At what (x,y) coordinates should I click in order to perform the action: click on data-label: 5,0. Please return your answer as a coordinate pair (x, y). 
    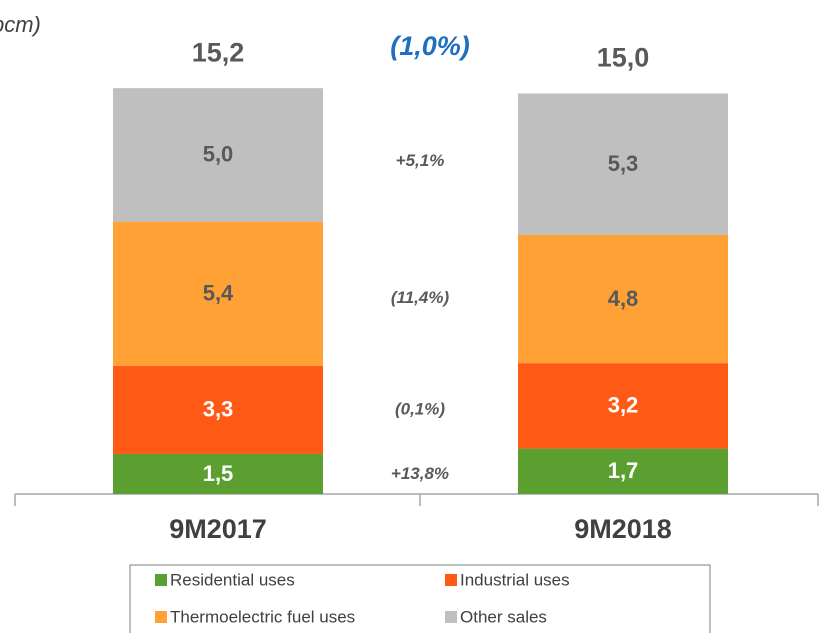
    Looking at the image, I should click on (218, 154).